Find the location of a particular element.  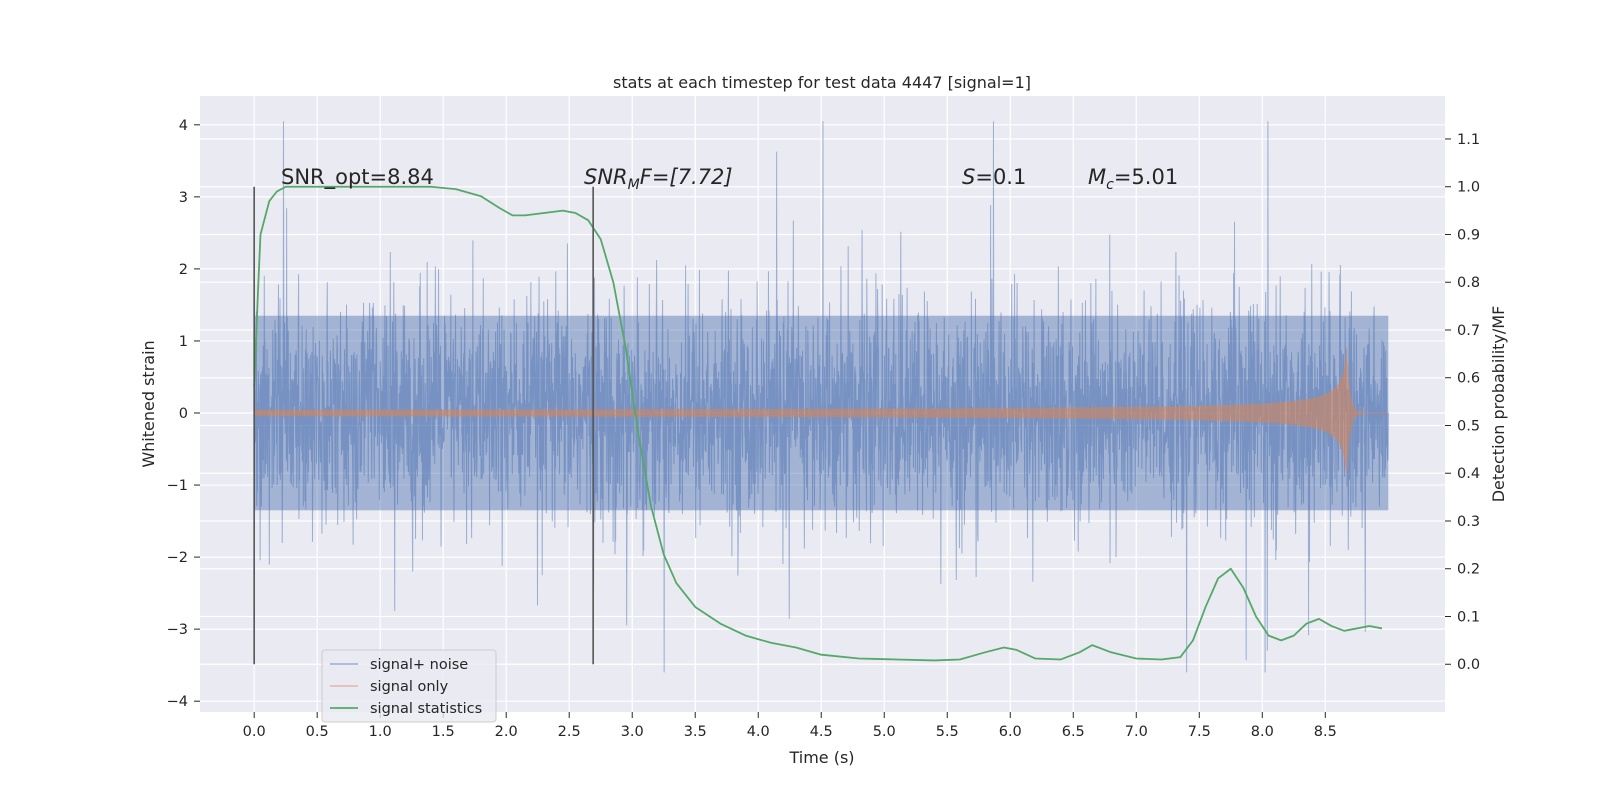

annotation-snr-mf: SNRMF=[7.72] is located at coordinates (658, 179).